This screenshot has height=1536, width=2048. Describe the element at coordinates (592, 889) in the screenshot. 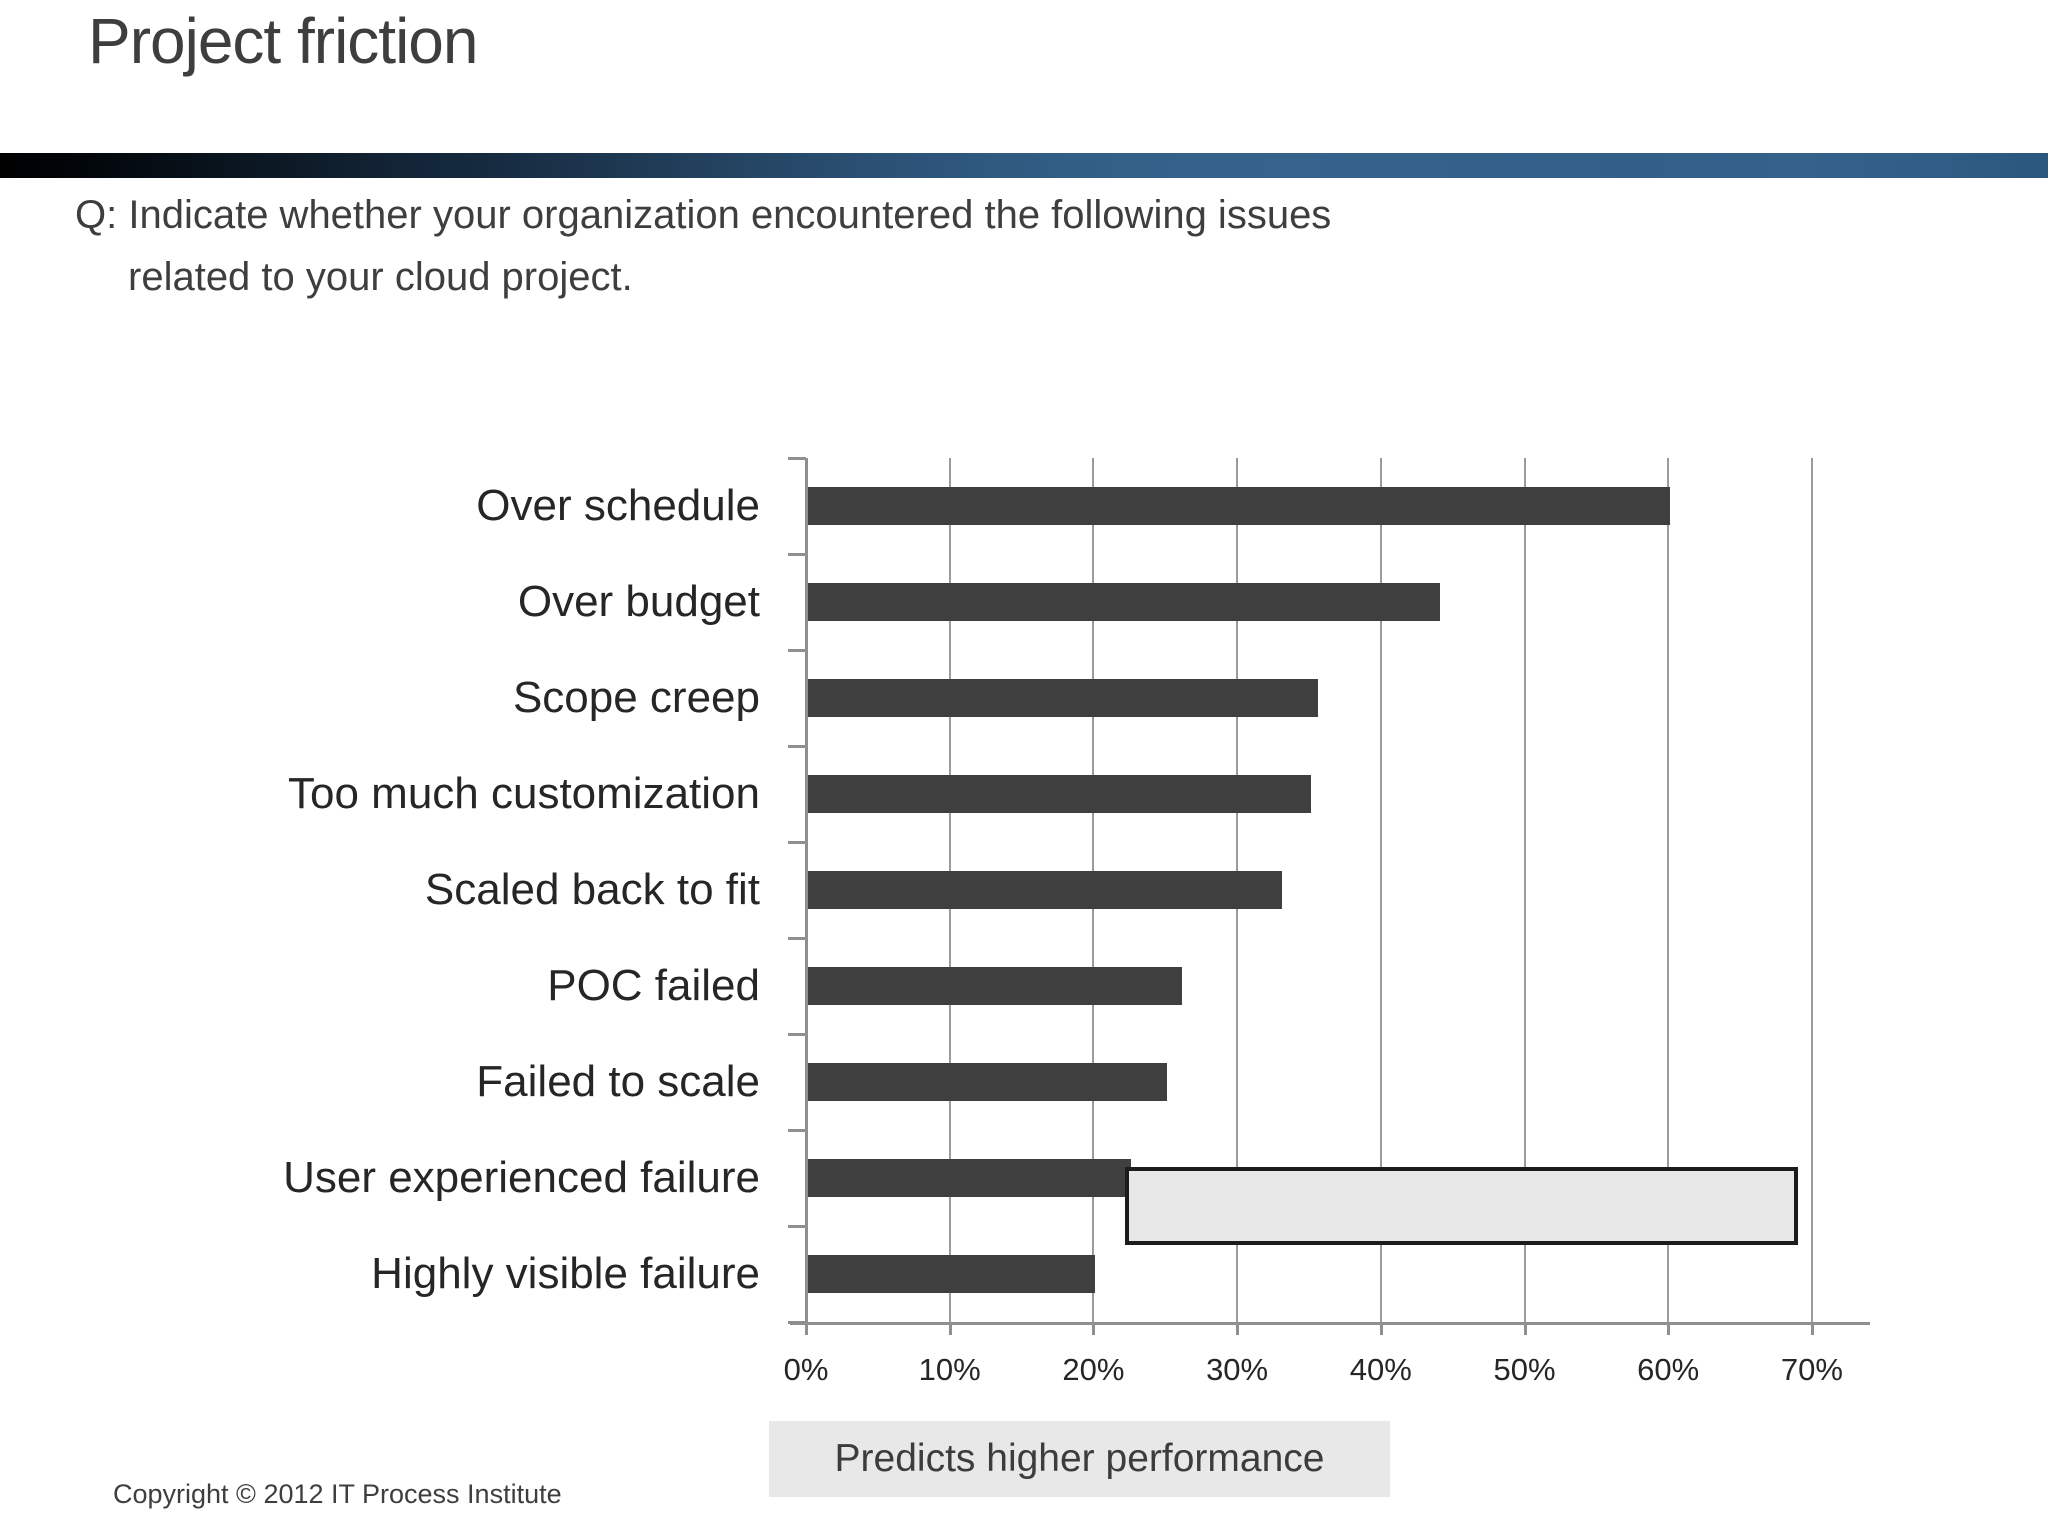

I see `category-label-scaled-back-to-fit: Scaled back to fit` at that location.